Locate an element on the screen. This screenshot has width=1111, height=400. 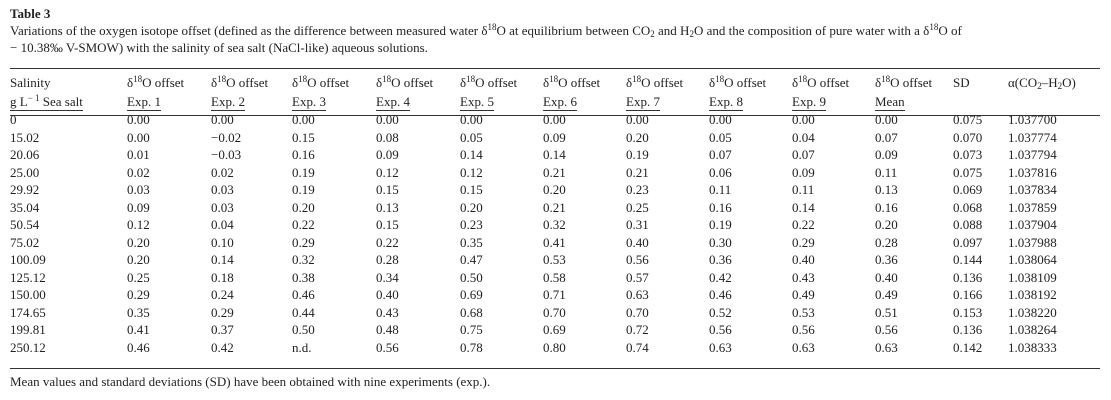
value-cell: 1.037904 is located at coordinates (1032, 224).